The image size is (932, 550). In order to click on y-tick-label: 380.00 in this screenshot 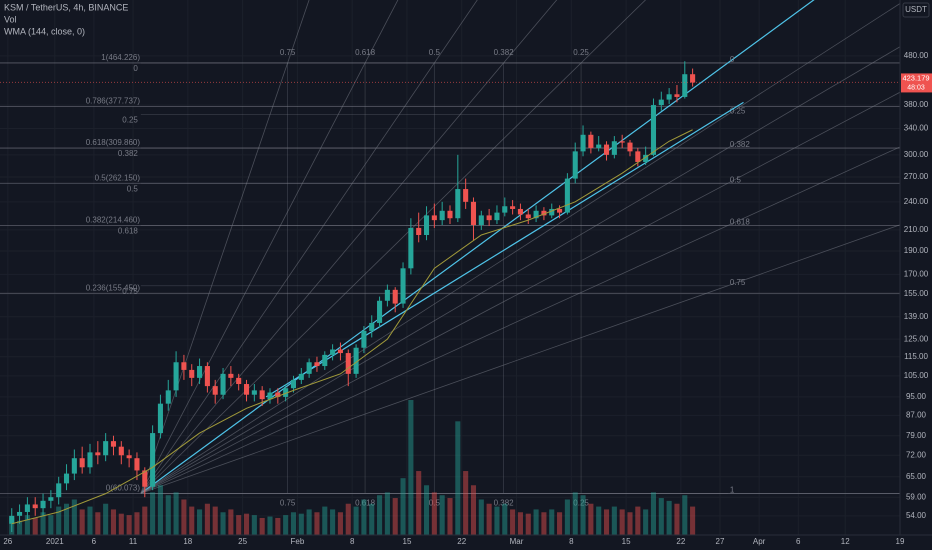, I will do `click(916, 104)`.